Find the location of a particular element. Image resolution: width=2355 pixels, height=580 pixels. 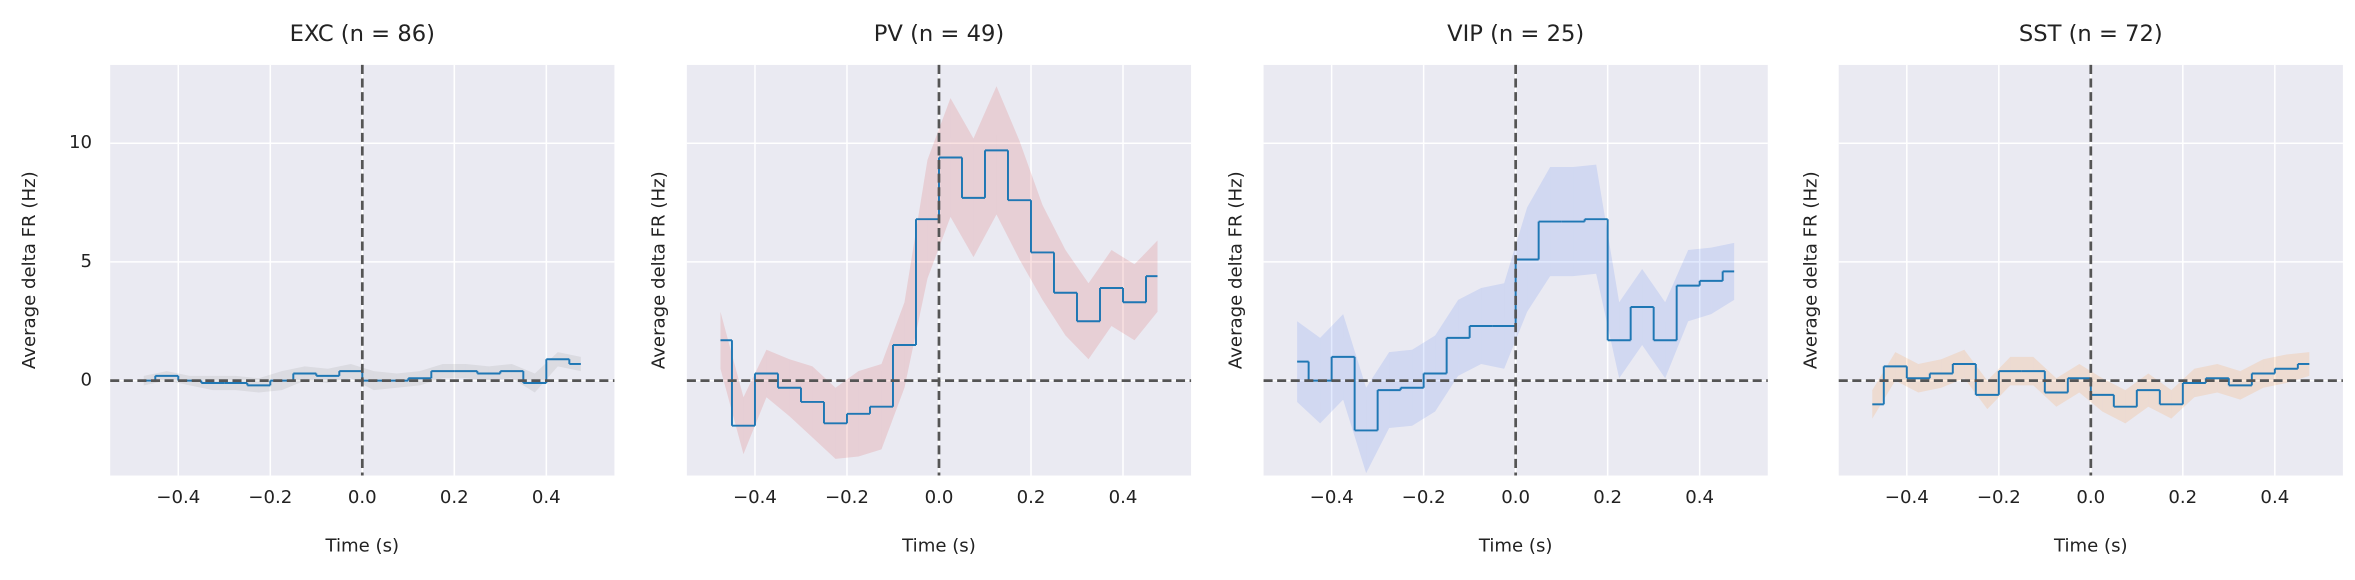

chart-title: SST (n = 72) is located at coordinates (2091, 34).